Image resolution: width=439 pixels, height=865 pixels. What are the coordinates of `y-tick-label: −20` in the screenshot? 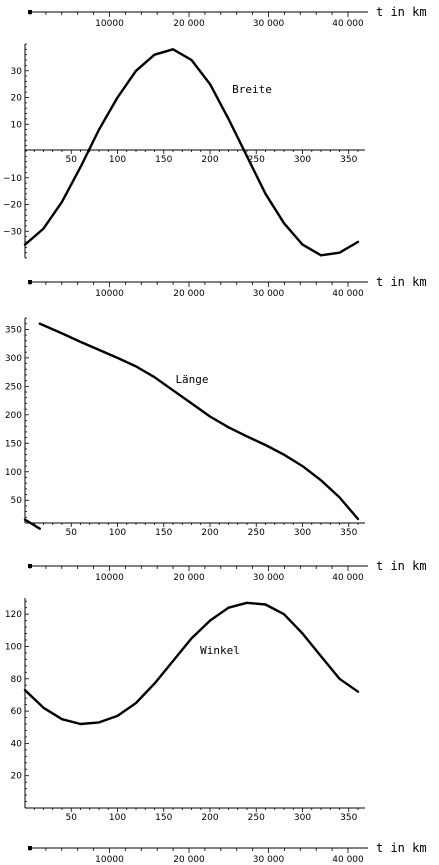 It's located at (12, 206).